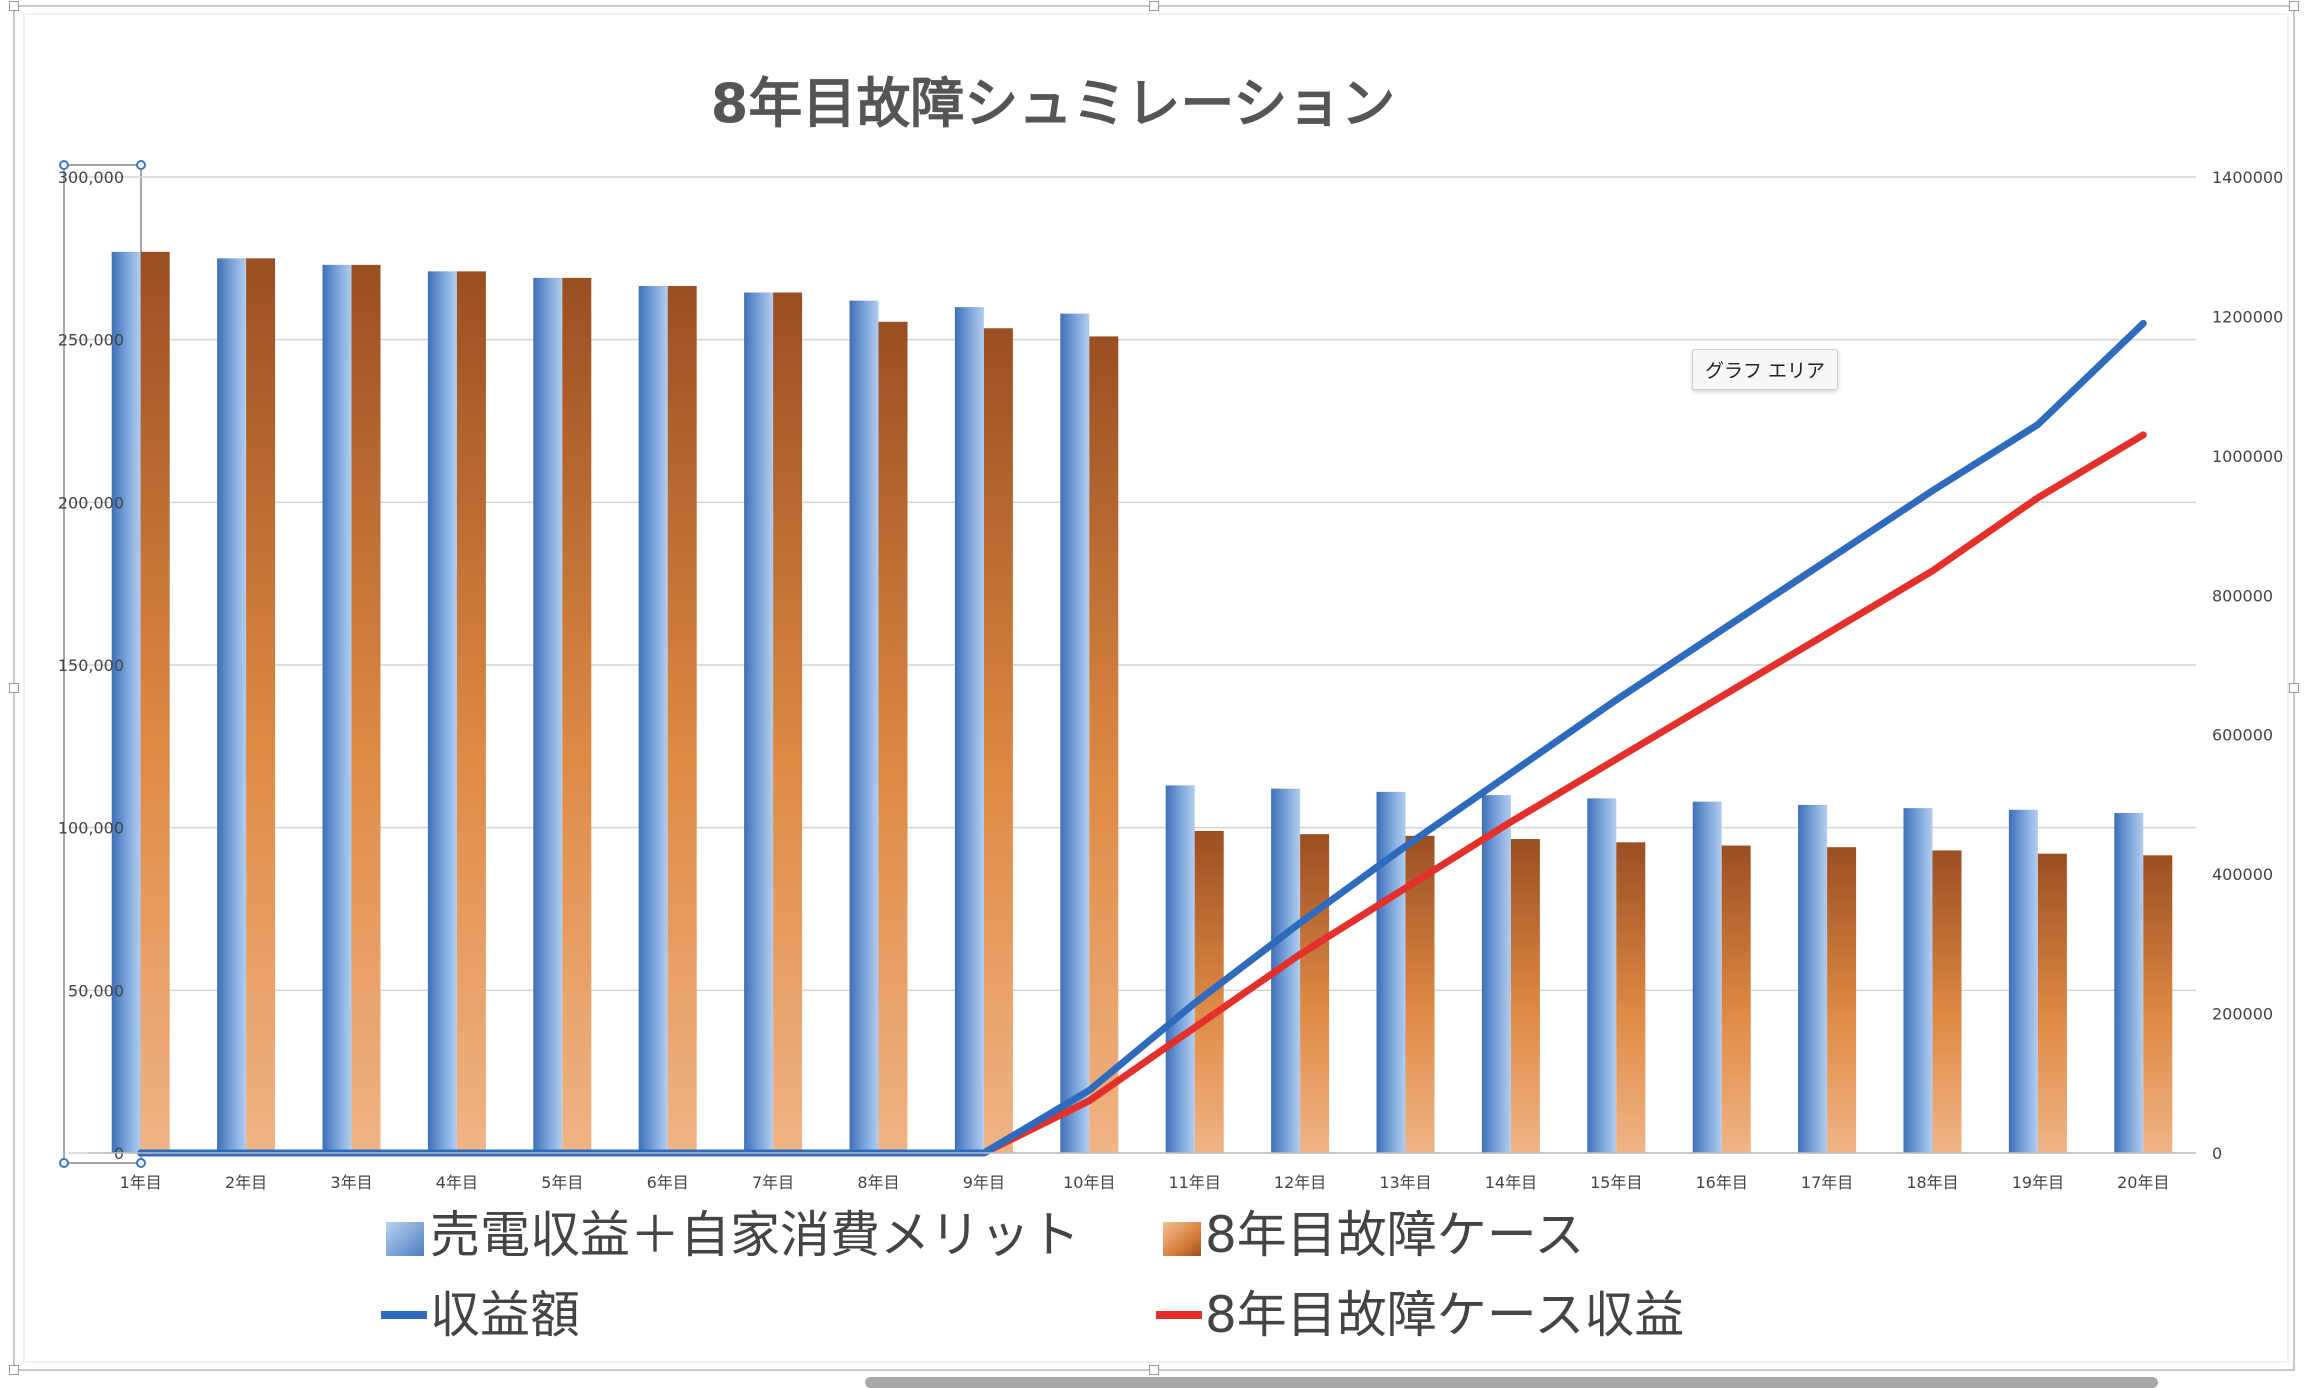 The width and height of the screenshot is (2310, 1388). I want to click on y-tick-label-left: 200,000, so click(91, 502).